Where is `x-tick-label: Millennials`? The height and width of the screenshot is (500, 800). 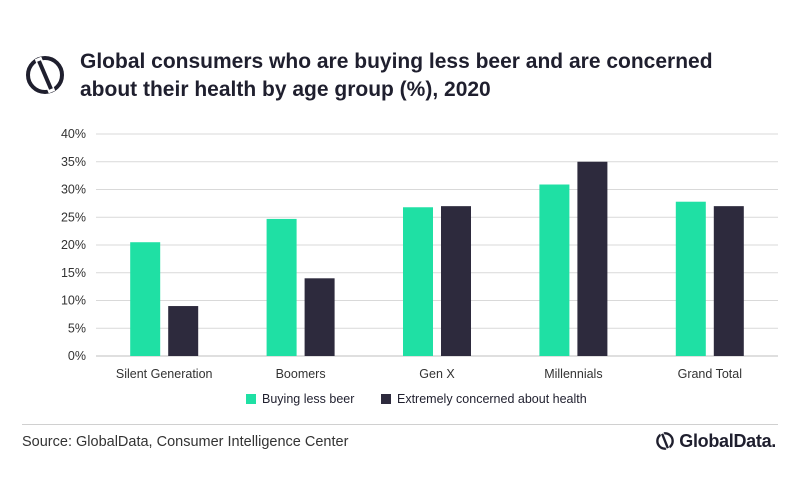 x-tick-label: Millennials is located at coordinates (573, 374).